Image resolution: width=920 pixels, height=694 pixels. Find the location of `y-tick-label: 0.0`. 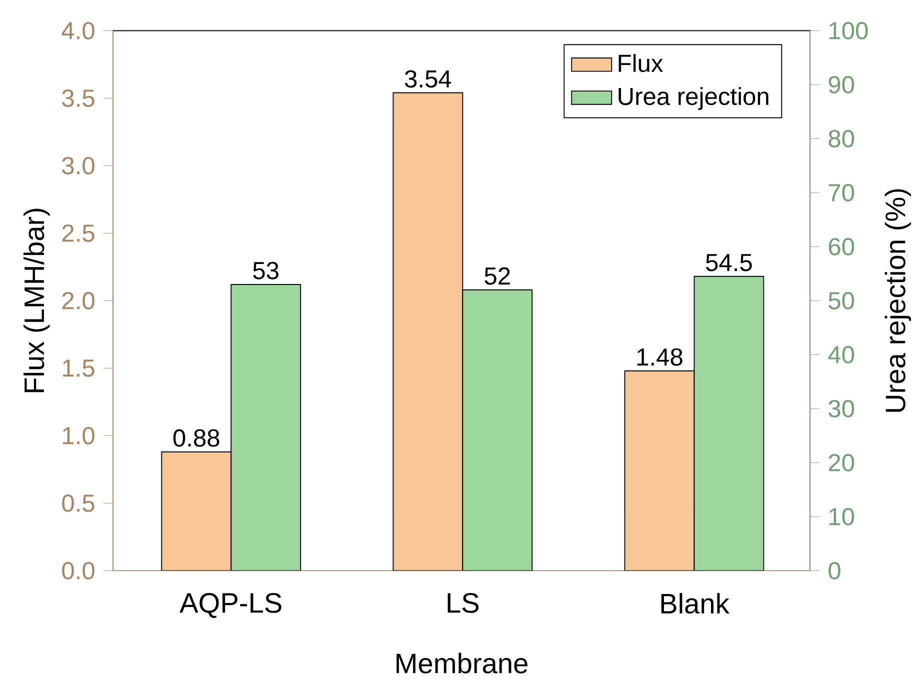

y-tick-label: 0.0 is located at coordinates (78, 571).